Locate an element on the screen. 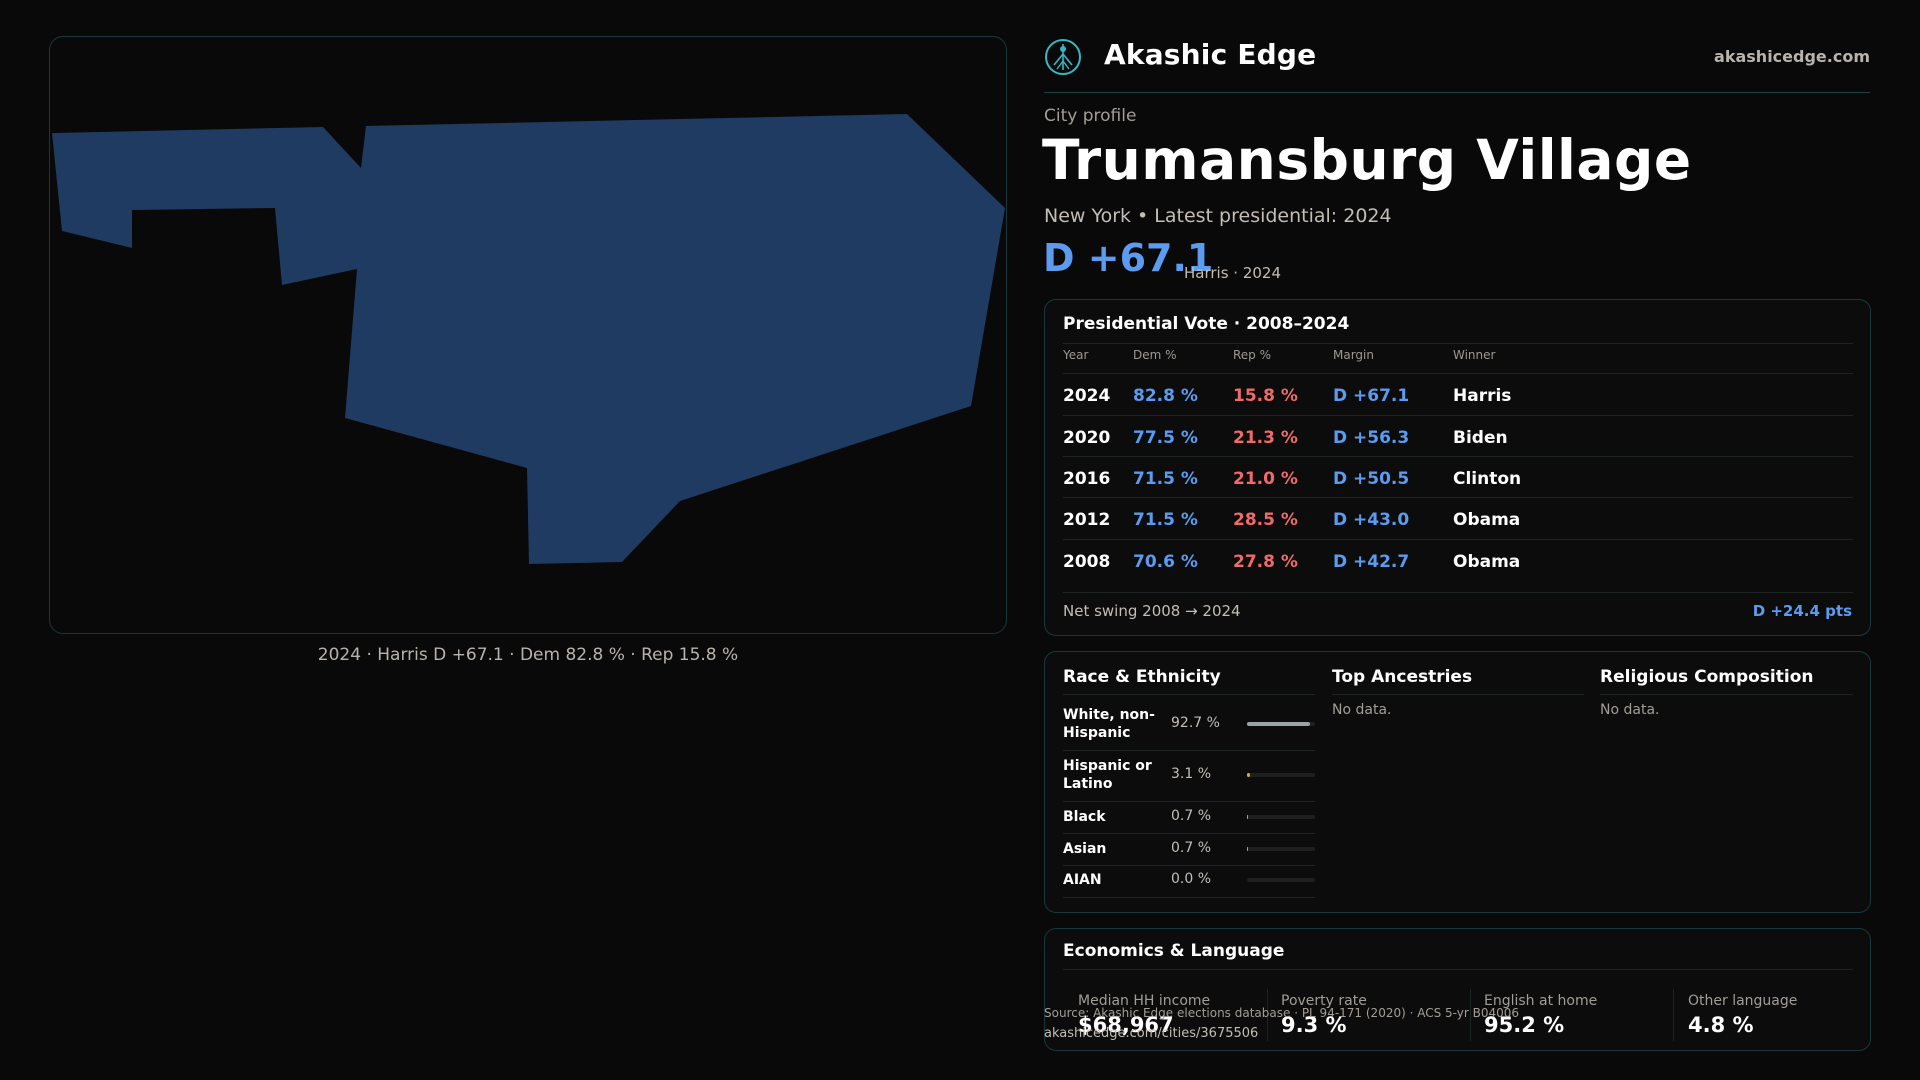  cell-margin: D +42.7 is located at coordinates (1371, 562).